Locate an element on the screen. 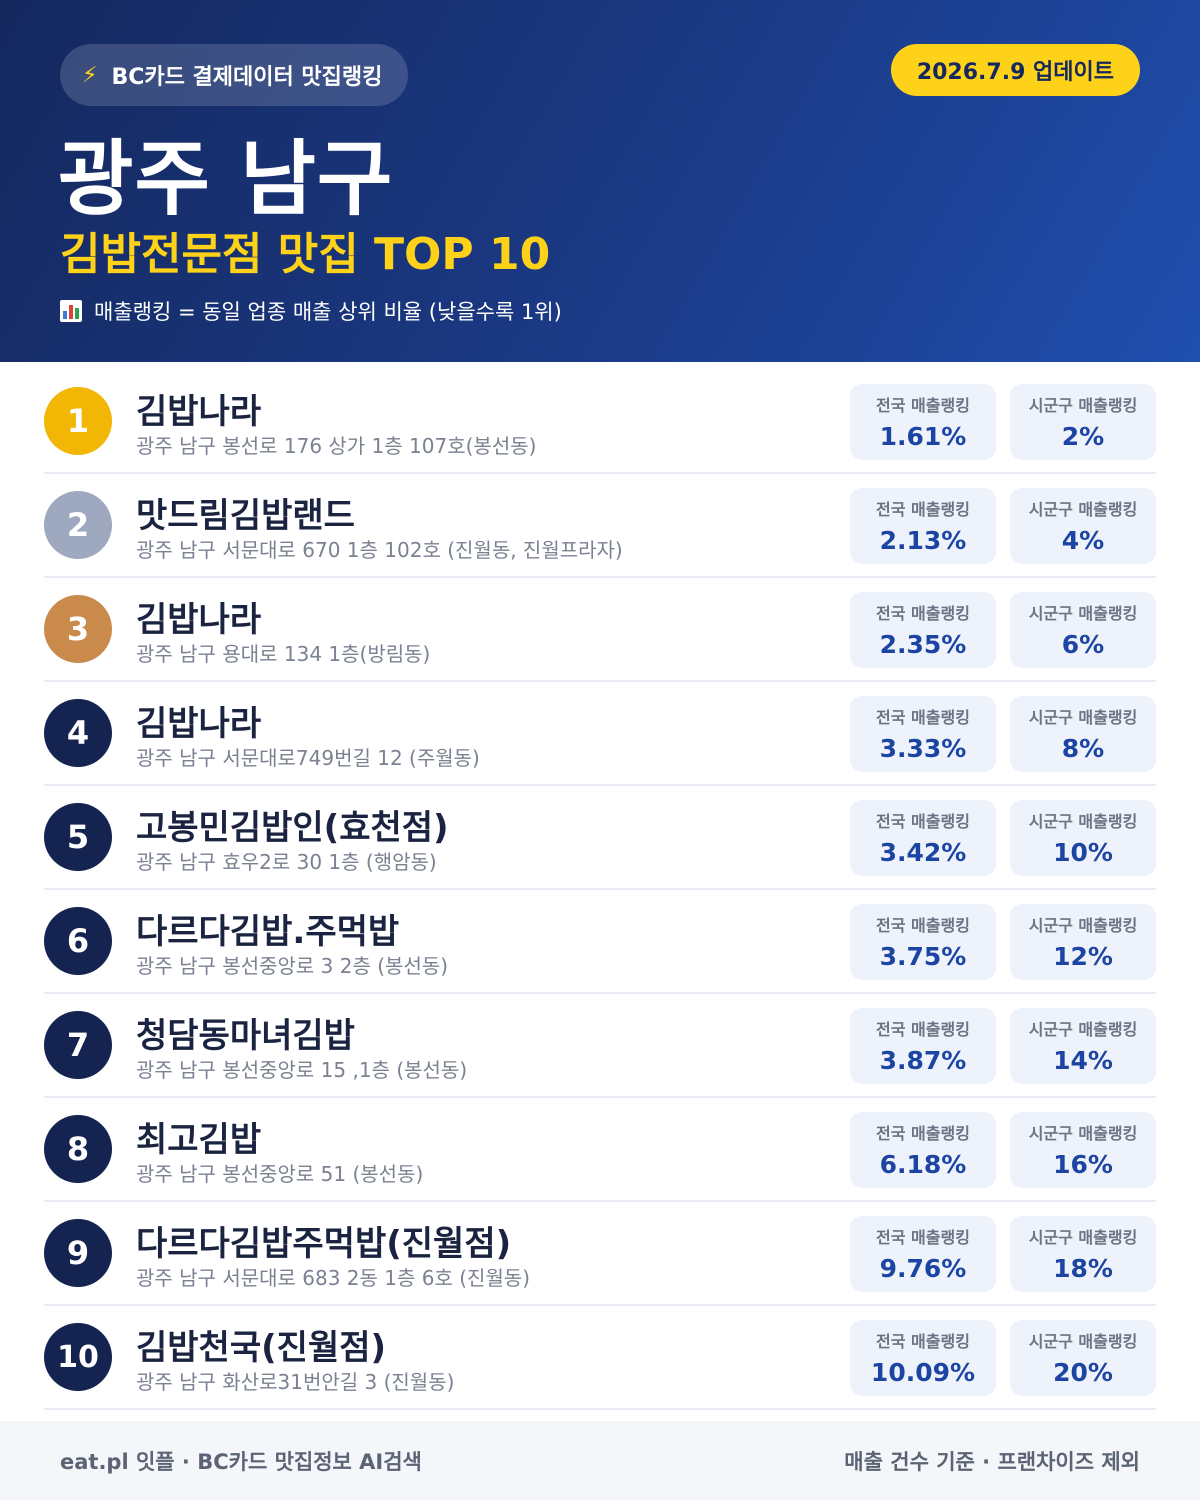  footer-source: eat.pl 잇플 · BC카드 맛집정보 AI검색 is located at coordinates (241, 1461).